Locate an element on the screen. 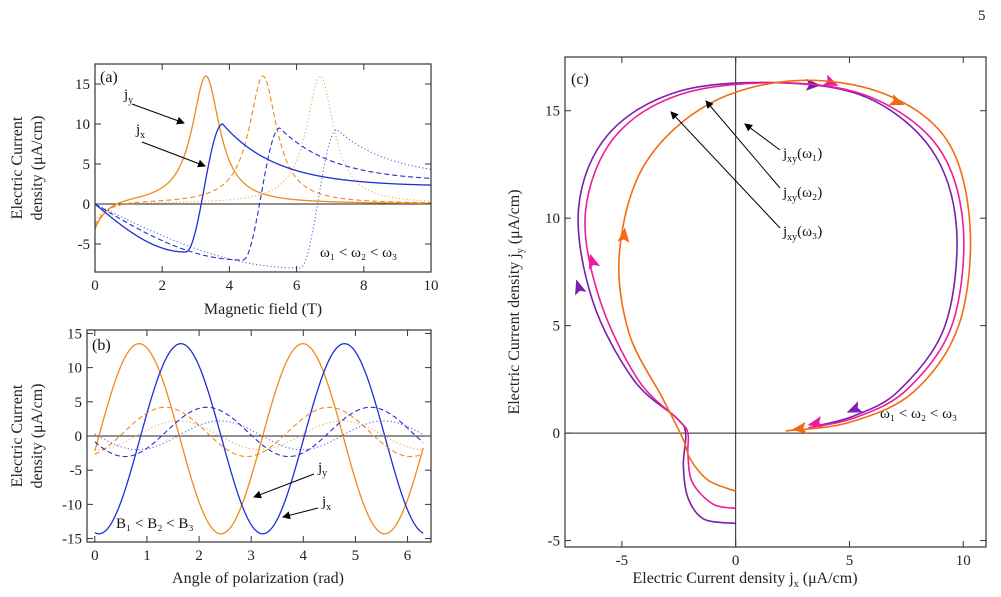 The height and width of the screenshot is (597, 1001). panel-b-b-order: B₁ < B₂ < B₃ is located at coordinates (155, 524).